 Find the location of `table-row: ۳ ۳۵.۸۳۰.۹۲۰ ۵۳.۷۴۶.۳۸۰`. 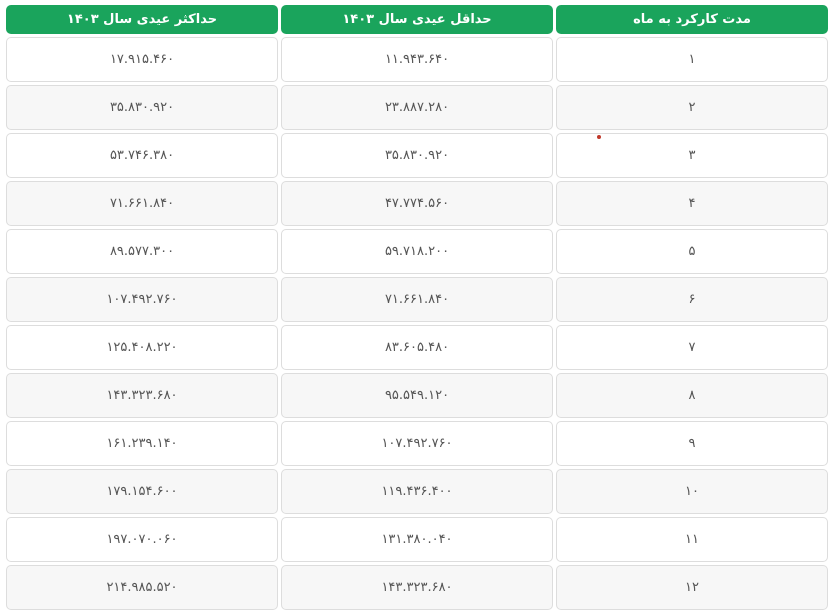

table-row: ۳ ۳۵.۸۳۰.۹۲۰ ۵۳.۷۴۶.۳۸۰ is located at coordinates (417, 155).